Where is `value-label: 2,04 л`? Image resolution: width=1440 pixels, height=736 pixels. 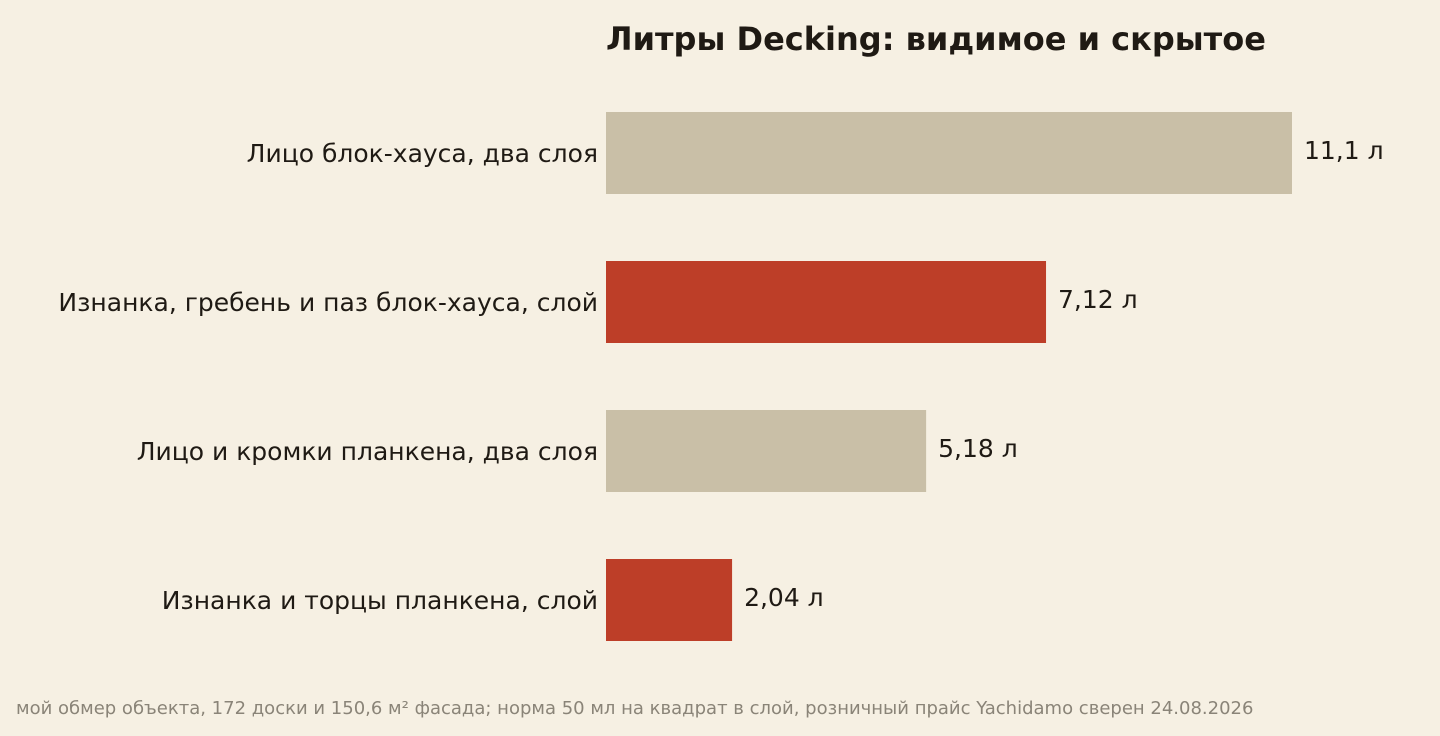 value-label: 2,04 л is located at coordinates (784, 597).